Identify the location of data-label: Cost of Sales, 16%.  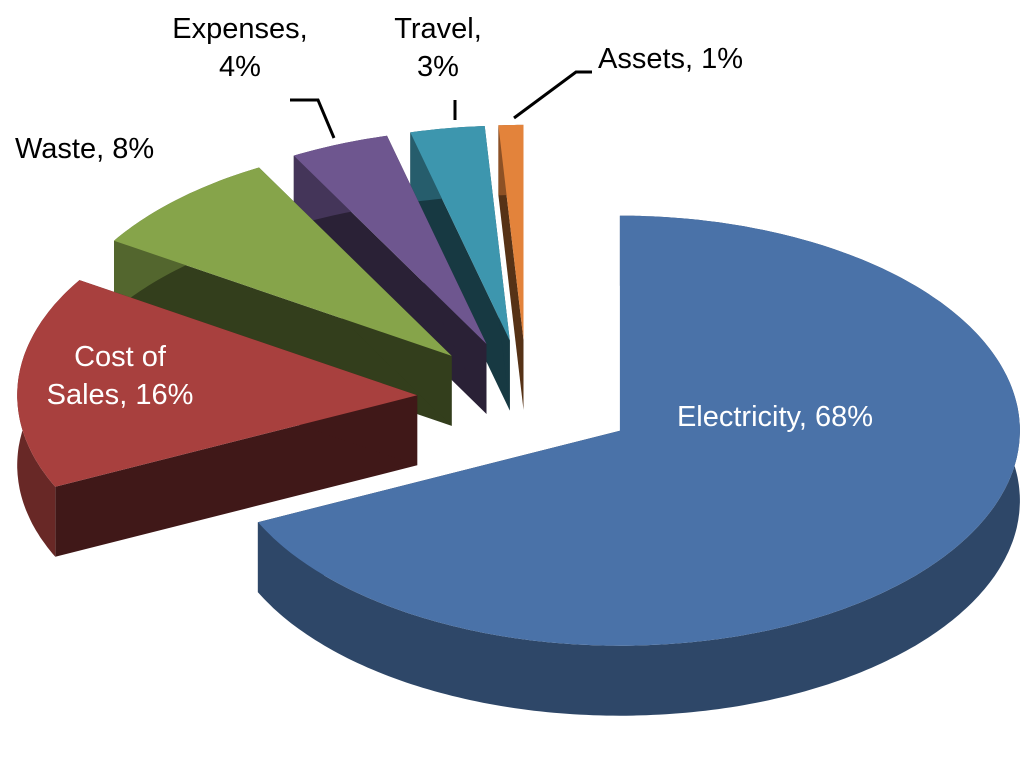
(120, 376).